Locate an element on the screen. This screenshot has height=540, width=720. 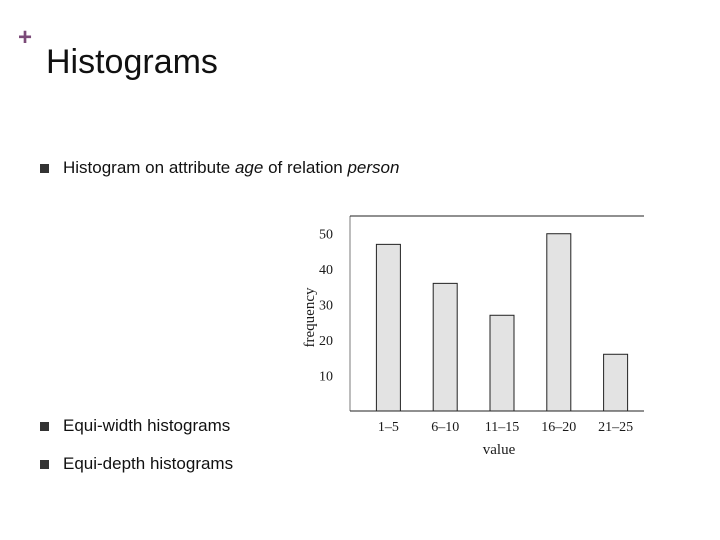
bullet-text: Equi-depth histograms is located at coordinates (148, 463).